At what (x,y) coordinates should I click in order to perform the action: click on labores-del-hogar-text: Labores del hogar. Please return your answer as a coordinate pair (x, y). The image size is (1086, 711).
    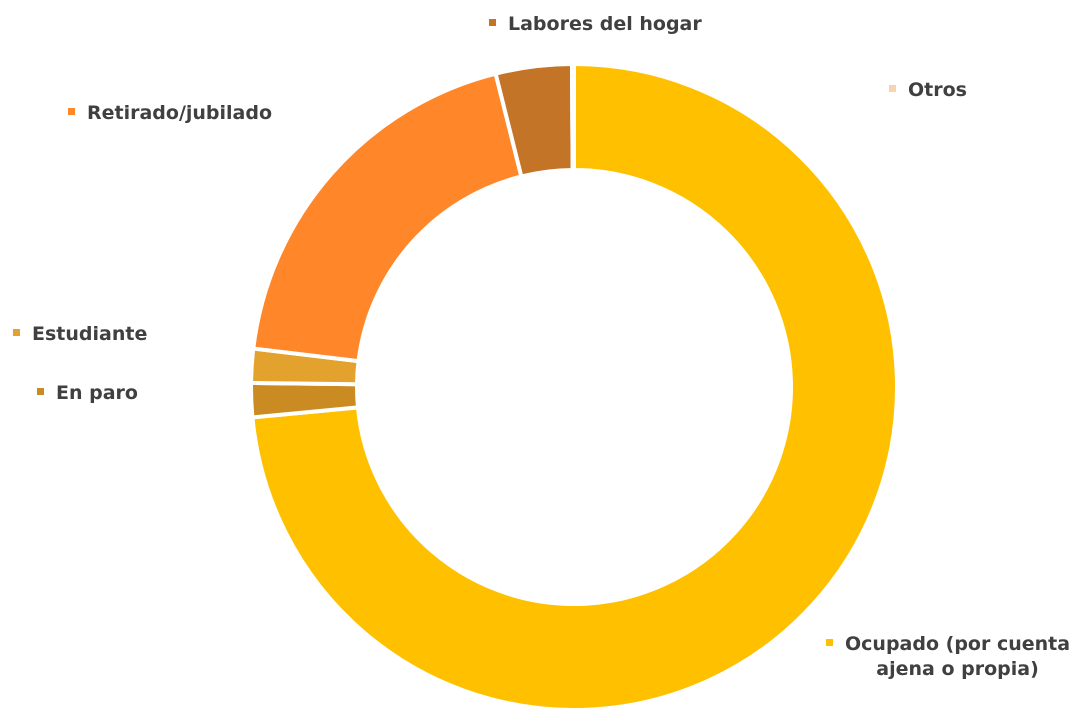
    Looking at the image, I should click on (605, 24).